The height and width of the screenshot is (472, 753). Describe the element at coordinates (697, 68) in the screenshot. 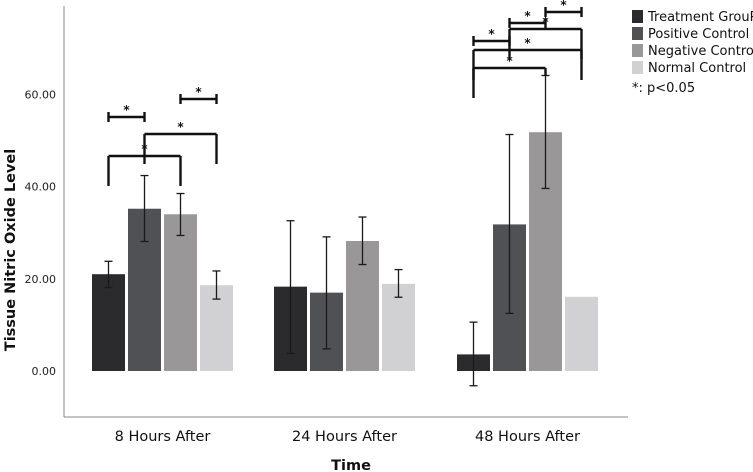

I see `legend-label: Normal Control` at that location.